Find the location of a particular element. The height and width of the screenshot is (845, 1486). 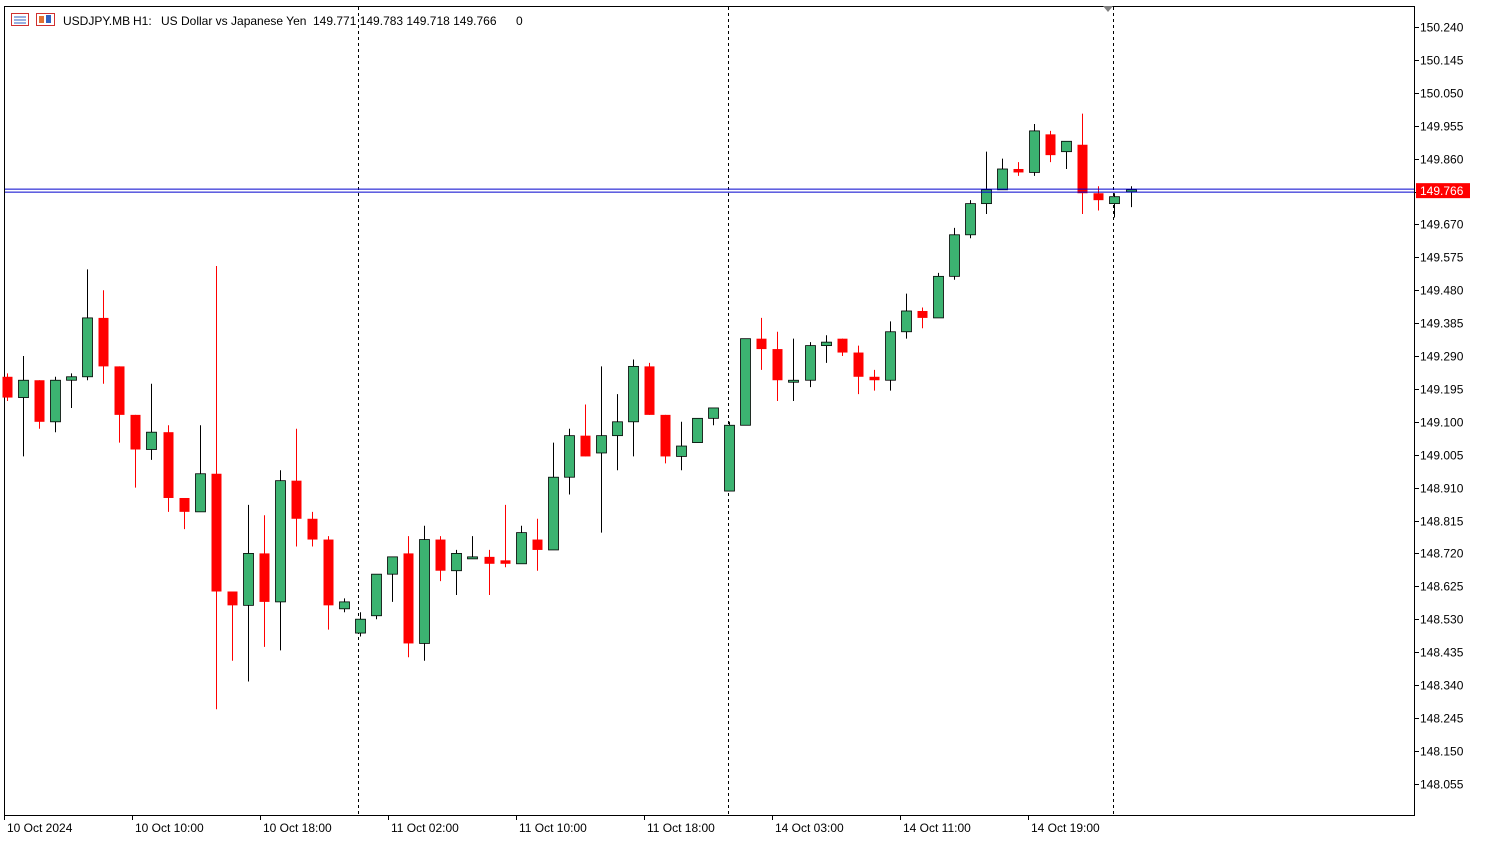

price-tick-label: 149.100 is located at coordinates (1442, 423).